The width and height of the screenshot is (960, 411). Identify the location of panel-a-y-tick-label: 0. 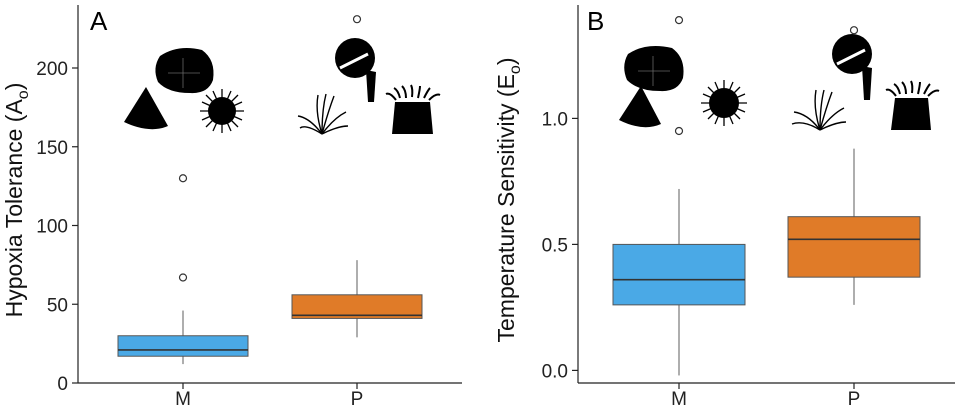
(62, 384).